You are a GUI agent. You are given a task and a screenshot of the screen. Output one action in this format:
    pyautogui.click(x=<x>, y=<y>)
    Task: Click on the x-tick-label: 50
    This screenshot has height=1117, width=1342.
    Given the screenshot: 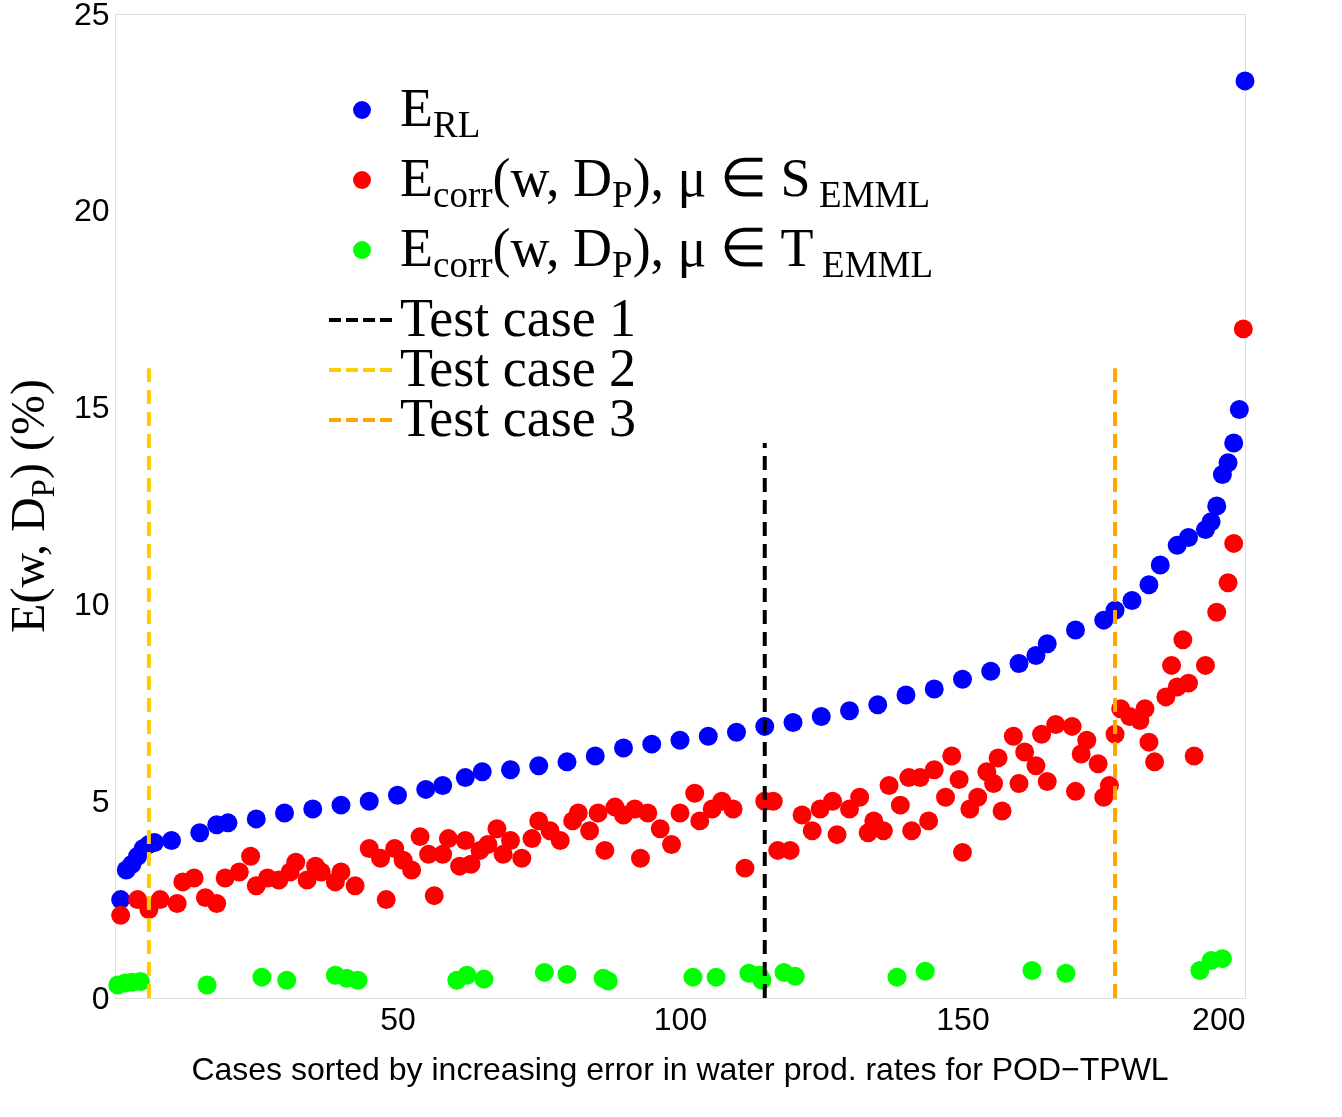 What is the action you would take?
    pyautogui.click(x=398, y=1018)
    